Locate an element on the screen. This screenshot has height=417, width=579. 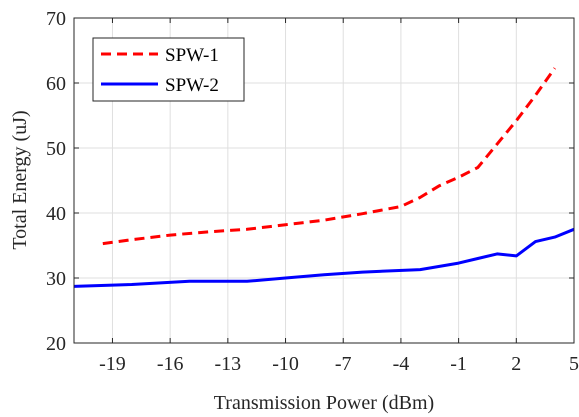
x-tick-label: 2 is located at coordinates (516, 364).